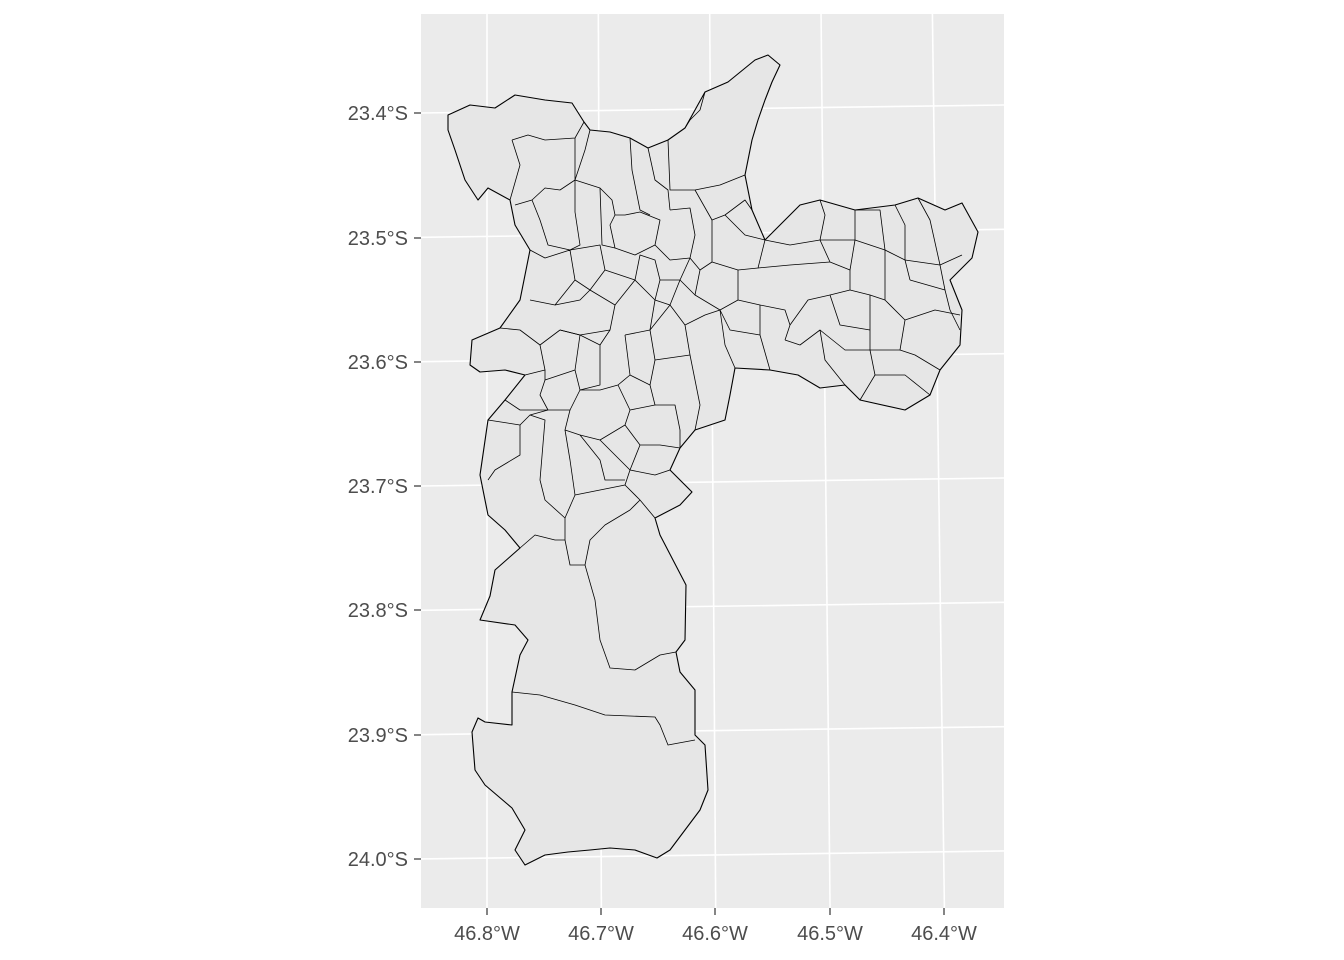  What do you see at coordinates (378, 611) in the screenshot?
I see `lat-tick-label: 23.8°S` at bounding box center [378, 611].